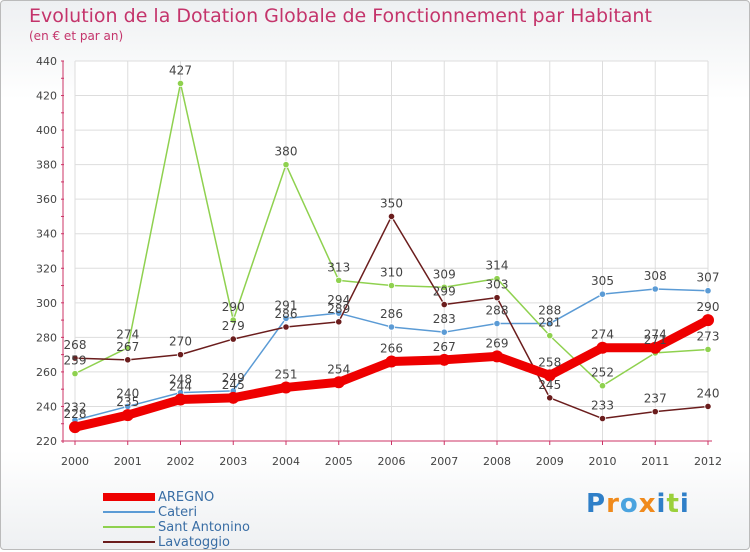  Describe the element at coordinates (180, 387) in the screenshot. I see `data-label-aregno-2002: 244` at that location.